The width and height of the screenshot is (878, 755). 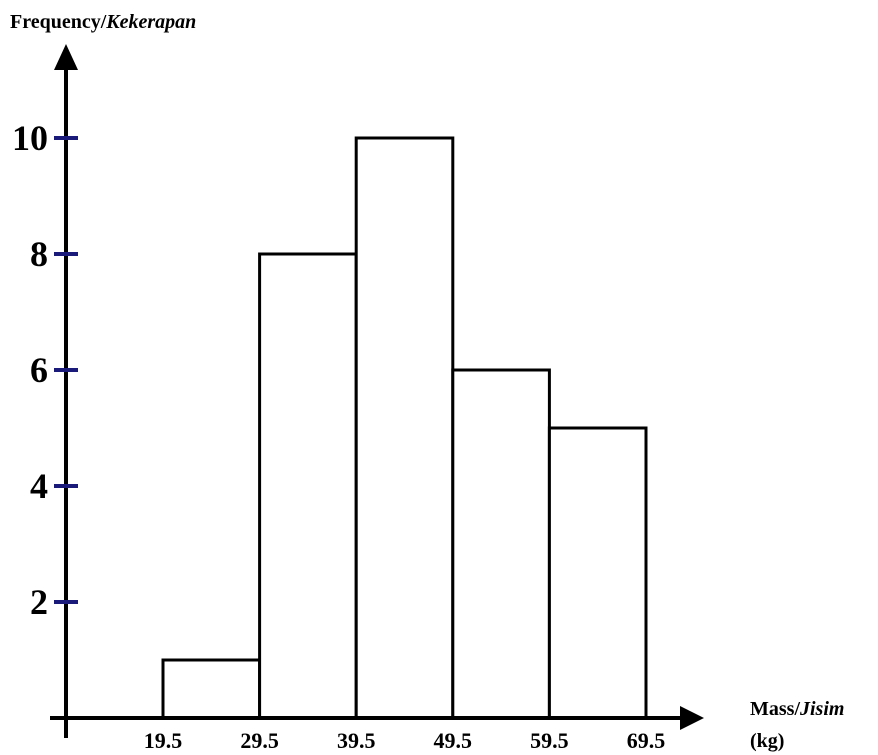 I want to click on x-tick-label-19.5: 19.5, so click(x=163, y=740).